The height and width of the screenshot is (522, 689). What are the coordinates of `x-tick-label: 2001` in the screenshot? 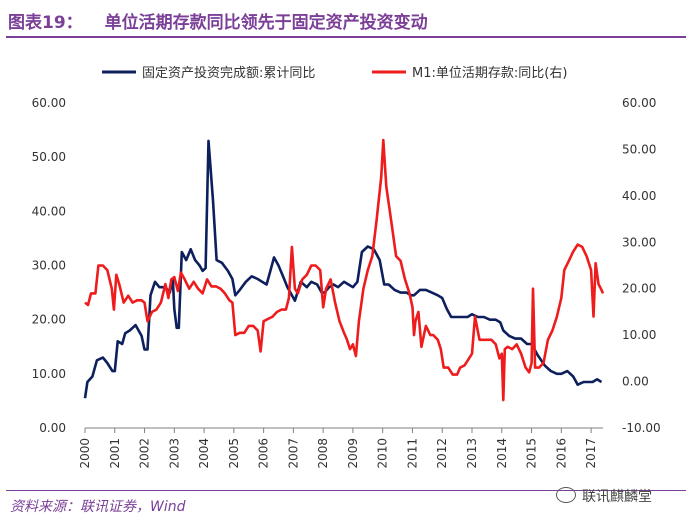 It's located at (115, 453).